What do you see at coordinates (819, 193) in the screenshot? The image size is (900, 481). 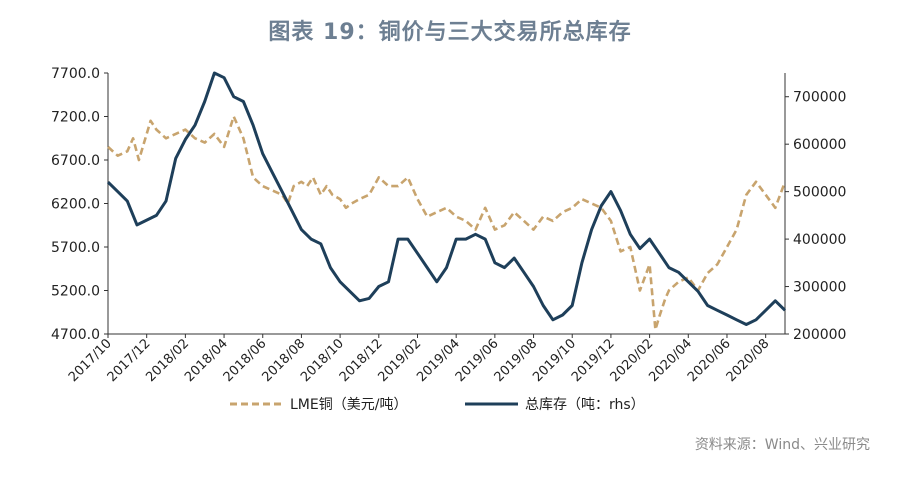 I see `y-right-tick-label: 500000` at bounding box center [819, 193].